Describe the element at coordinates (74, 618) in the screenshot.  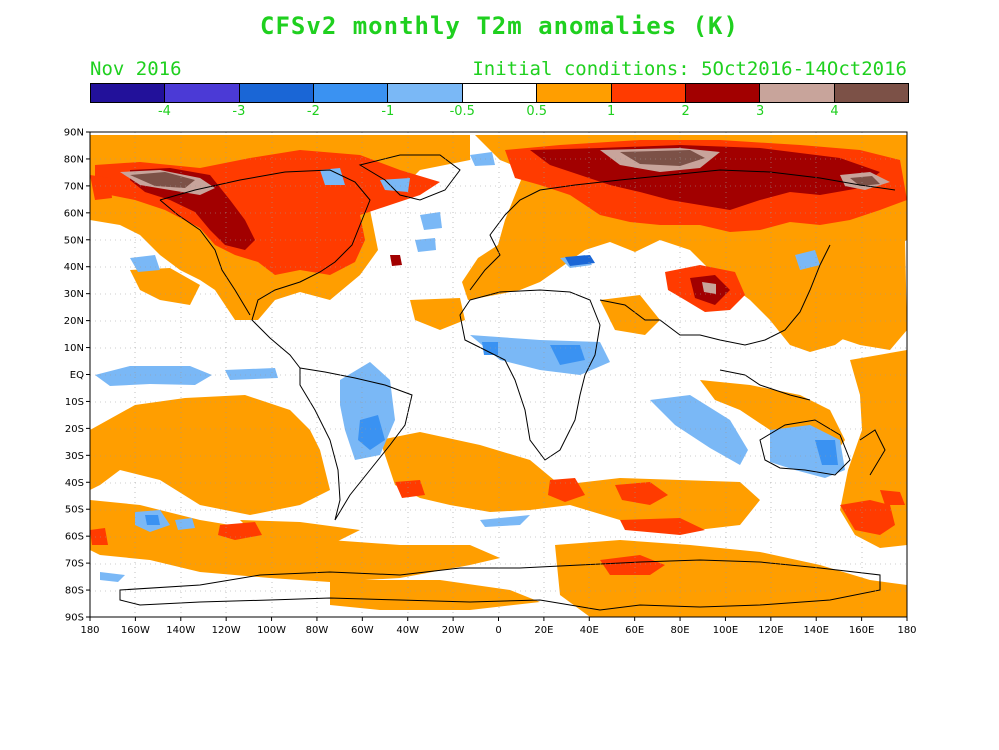
I see `lat-label: 90S` at that location.